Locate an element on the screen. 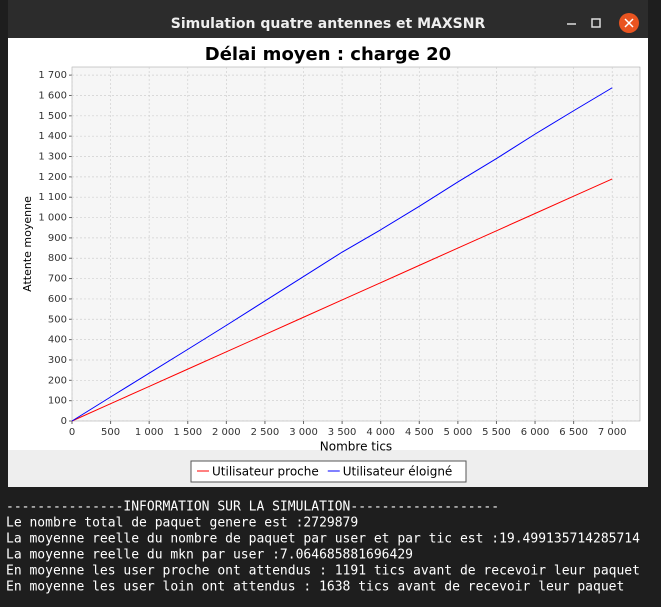 Image resolution: width=661 pixels, height=607 pixels. y-tick-label: 1 200 is located at coordinates (52, 177).